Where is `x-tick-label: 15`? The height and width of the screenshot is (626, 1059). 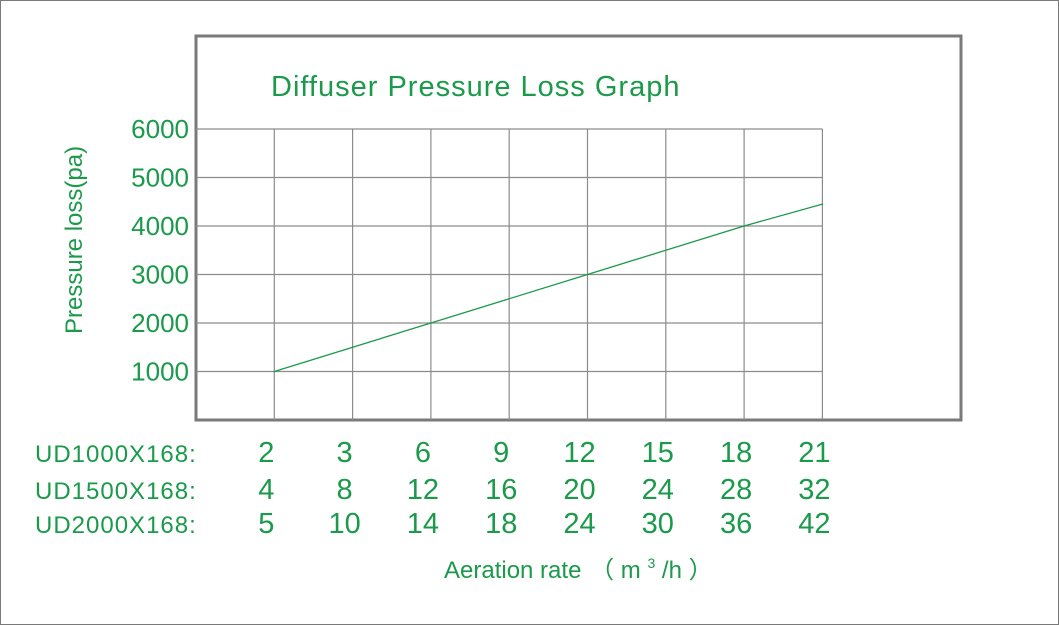 x-tick-label: 15 is located at coordinates (658, 453).